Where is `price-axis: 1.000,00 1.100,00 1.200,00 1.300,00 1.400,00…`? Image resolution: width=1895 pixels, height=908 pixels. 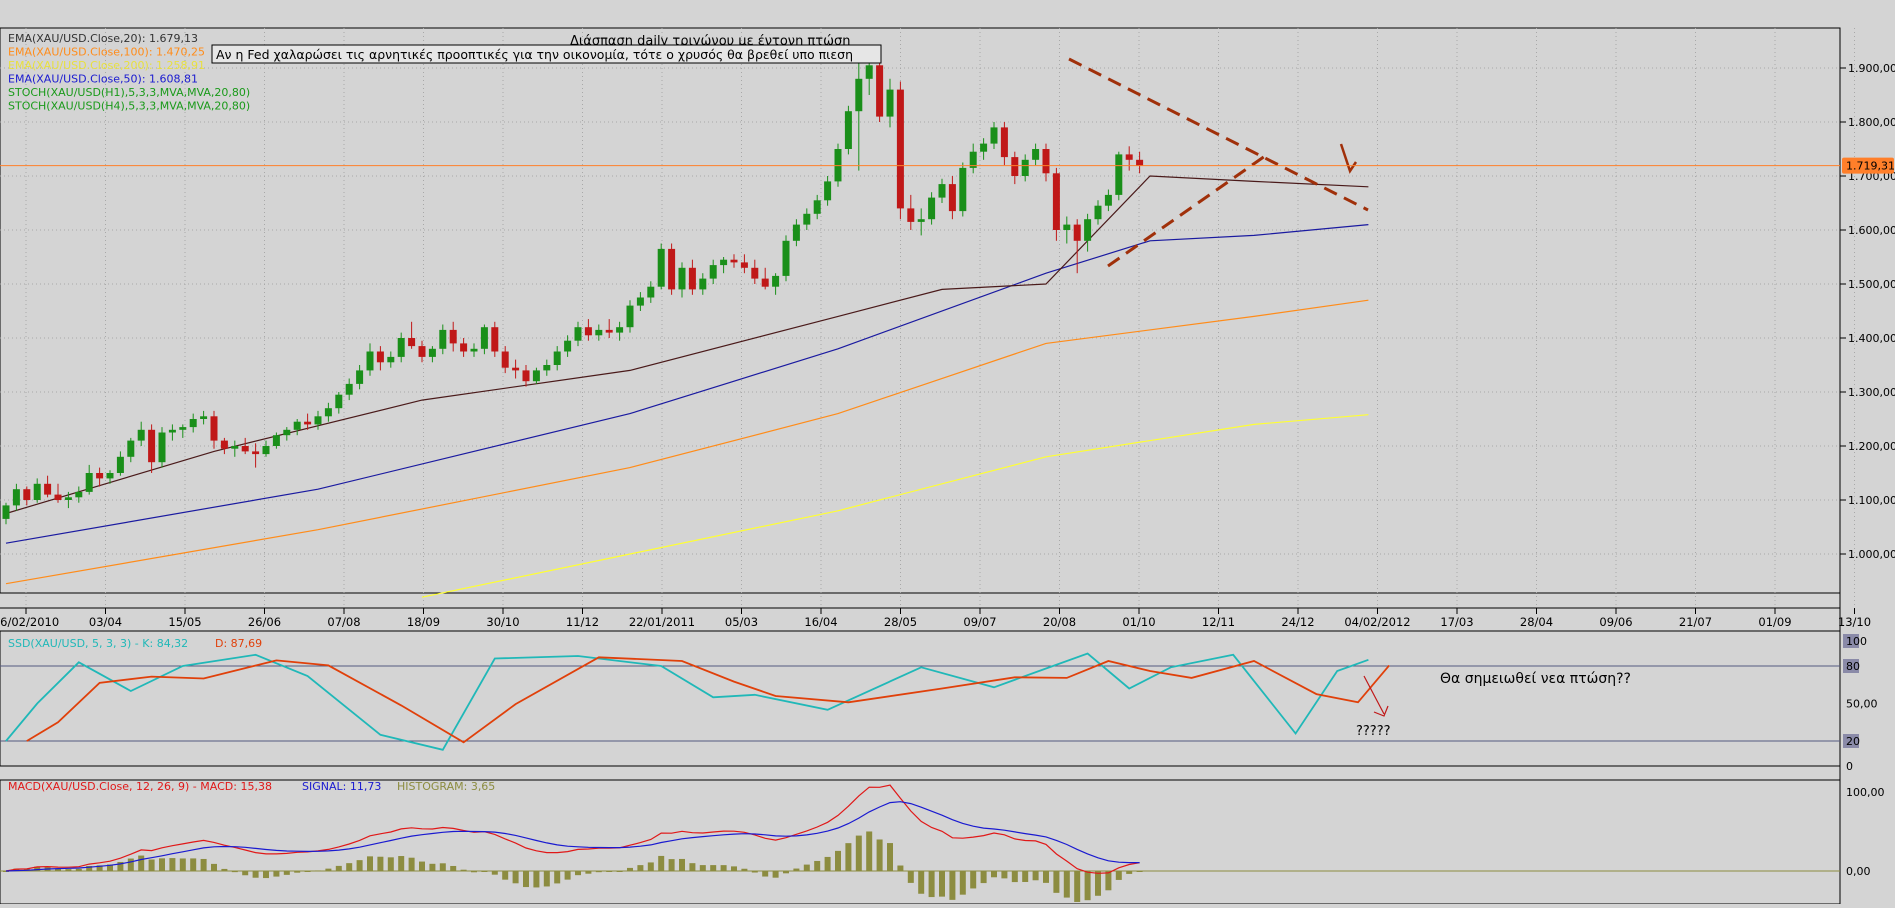 price-axis: 1.000,00 1.100,00 1.200,00 1.300,00 1.400,00… is located at coordinates (1867, 311).